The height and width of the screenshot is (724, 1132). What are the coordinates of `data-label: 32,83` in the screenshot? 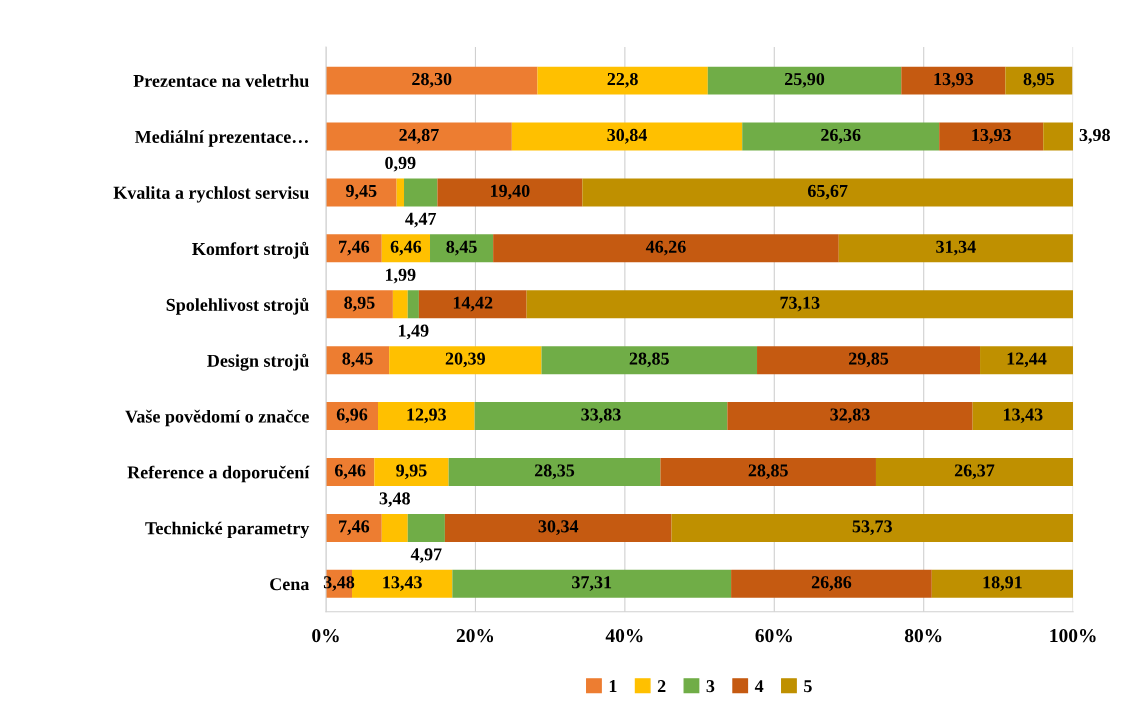 It's located at (850, 416).